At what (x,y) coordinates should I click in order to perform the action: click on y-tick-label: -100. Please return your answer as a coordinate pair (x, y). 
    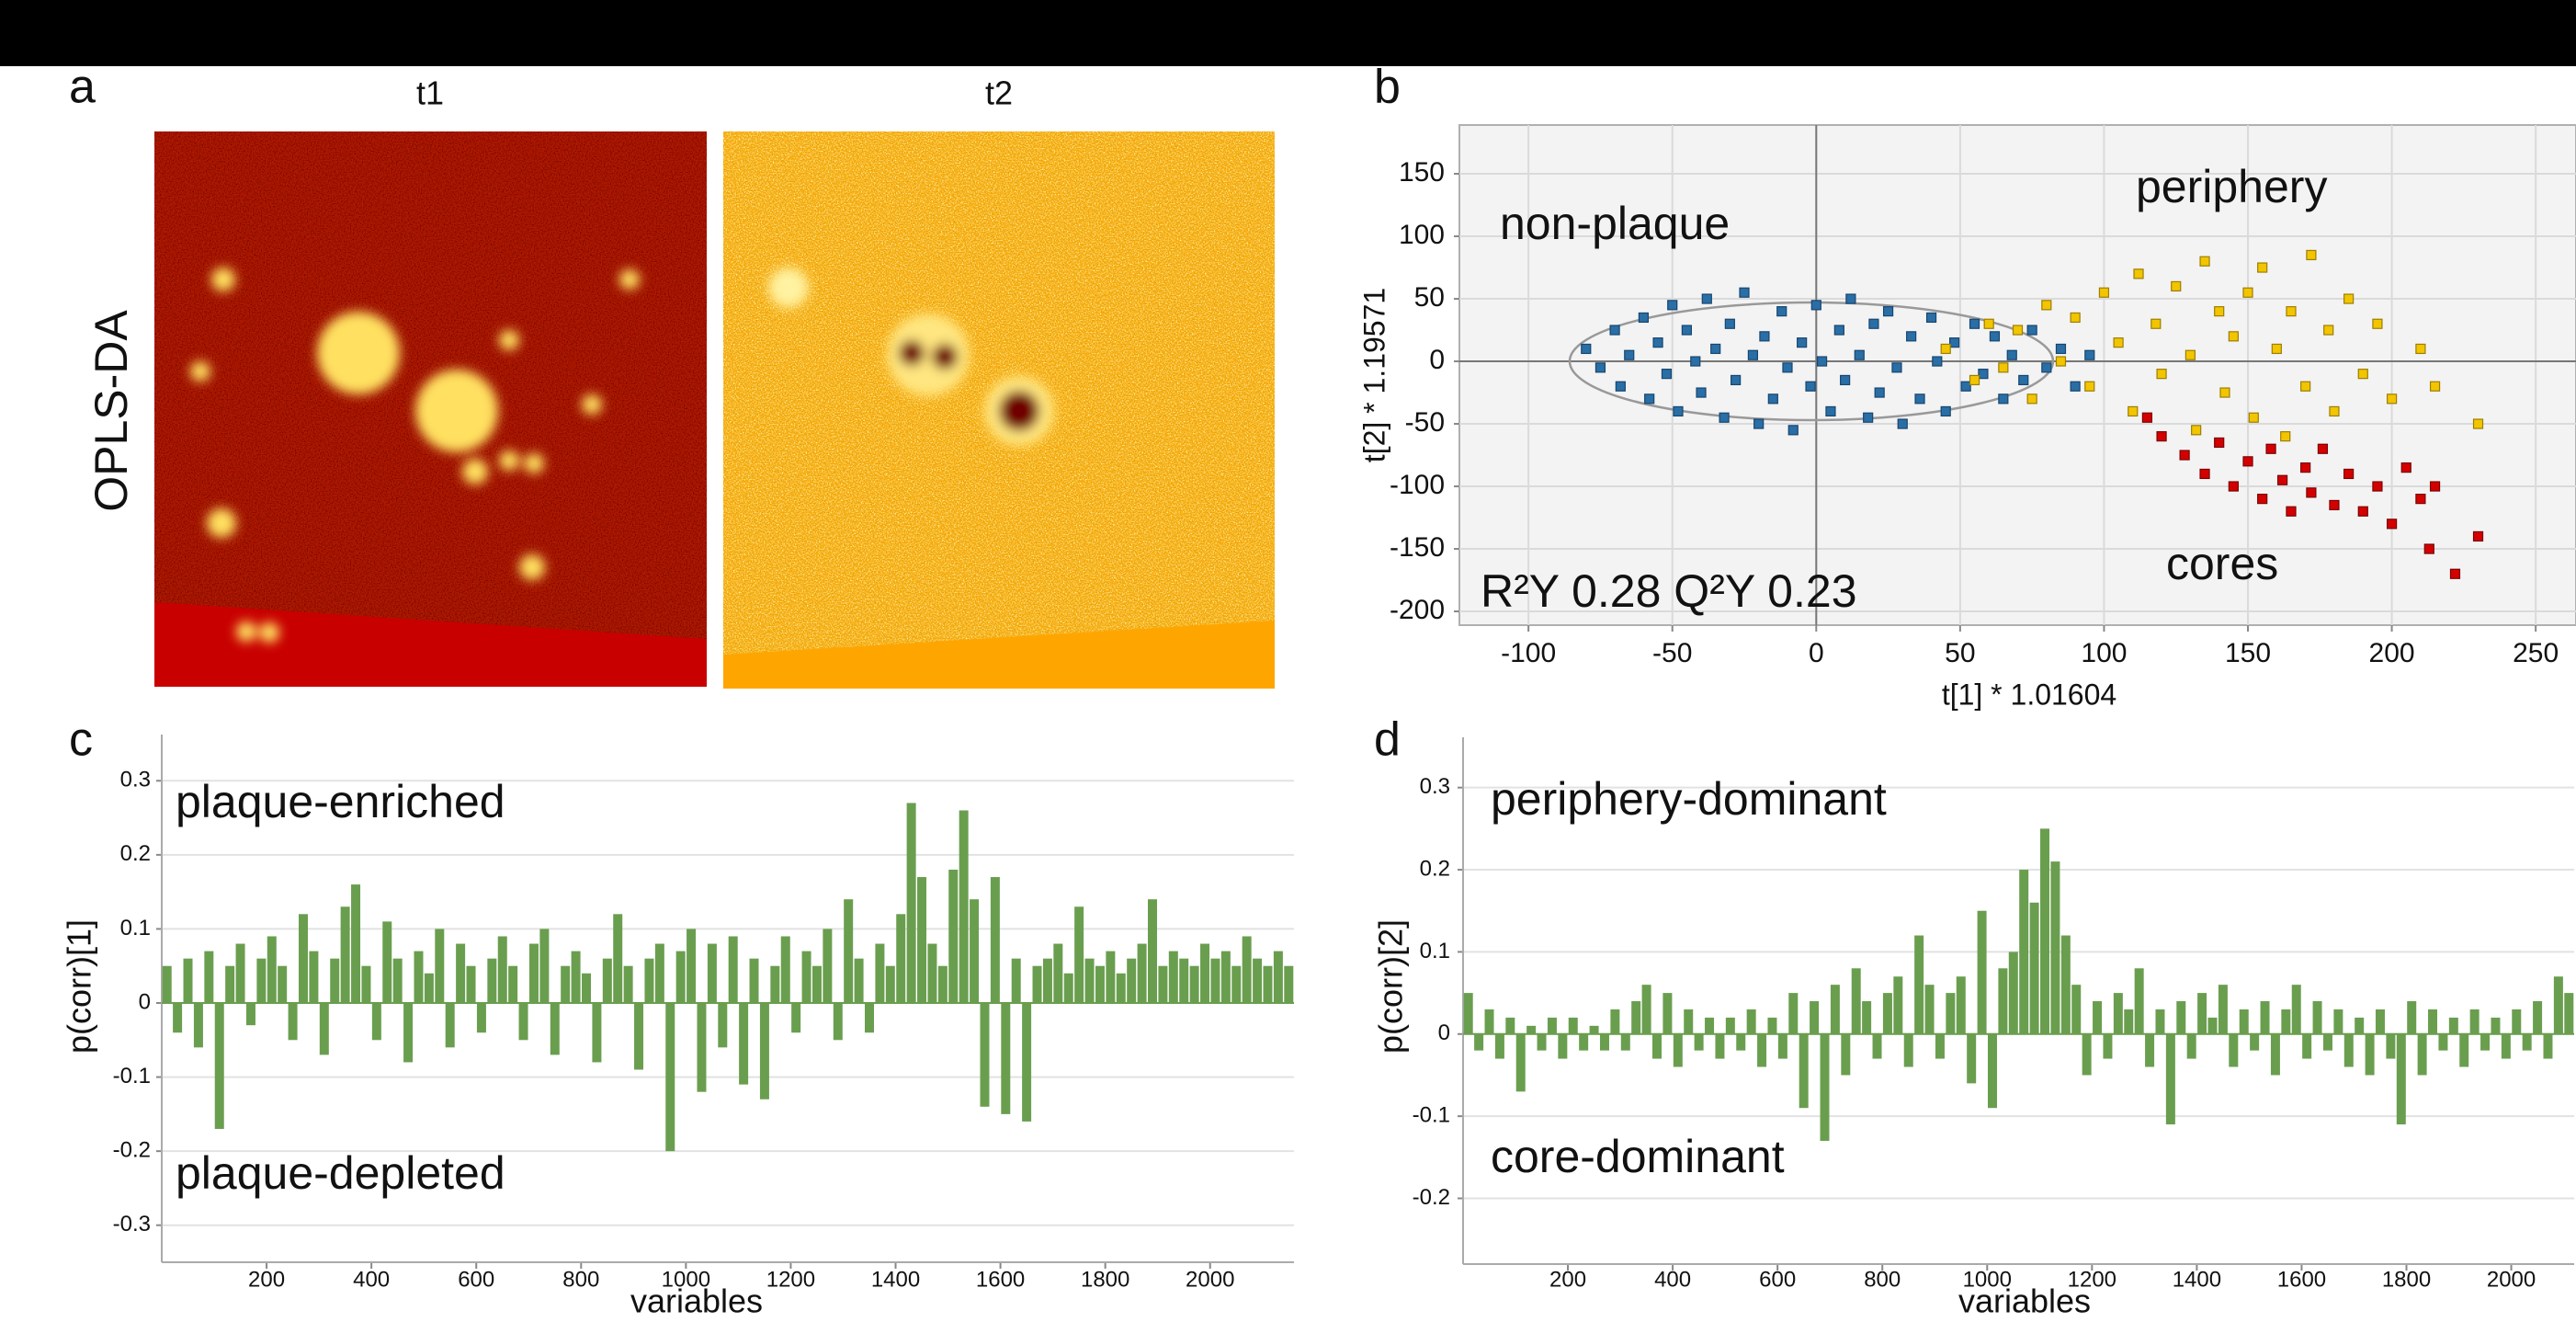
    Looking at the image, I should click on (1417, 485).